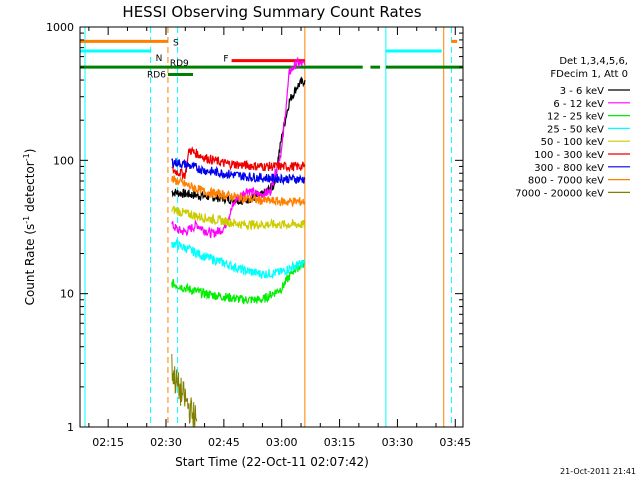 This screenshot has width=640, height=480. What do you see at coordinates (67, 294) in the screenshot?
I see `y-tick-label-10: 10` at bounding box center [67, 294].